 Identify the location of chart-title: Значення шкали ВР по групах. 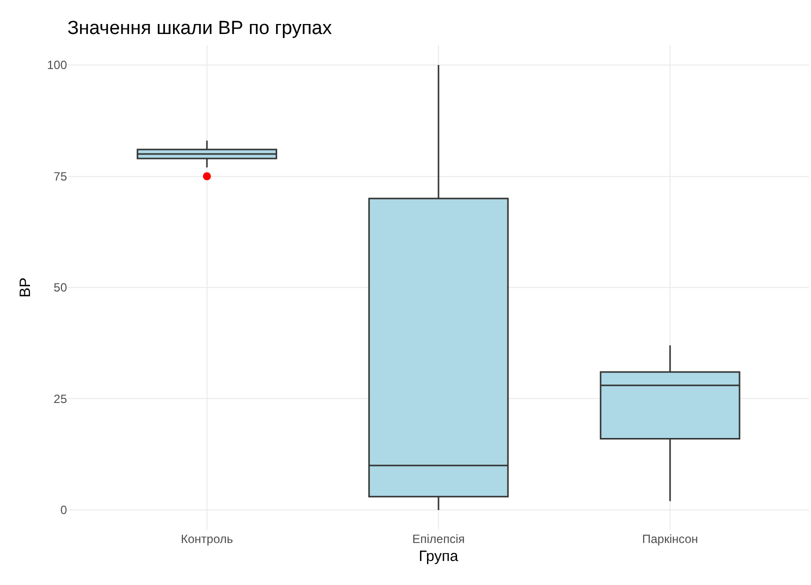
(199, 28).